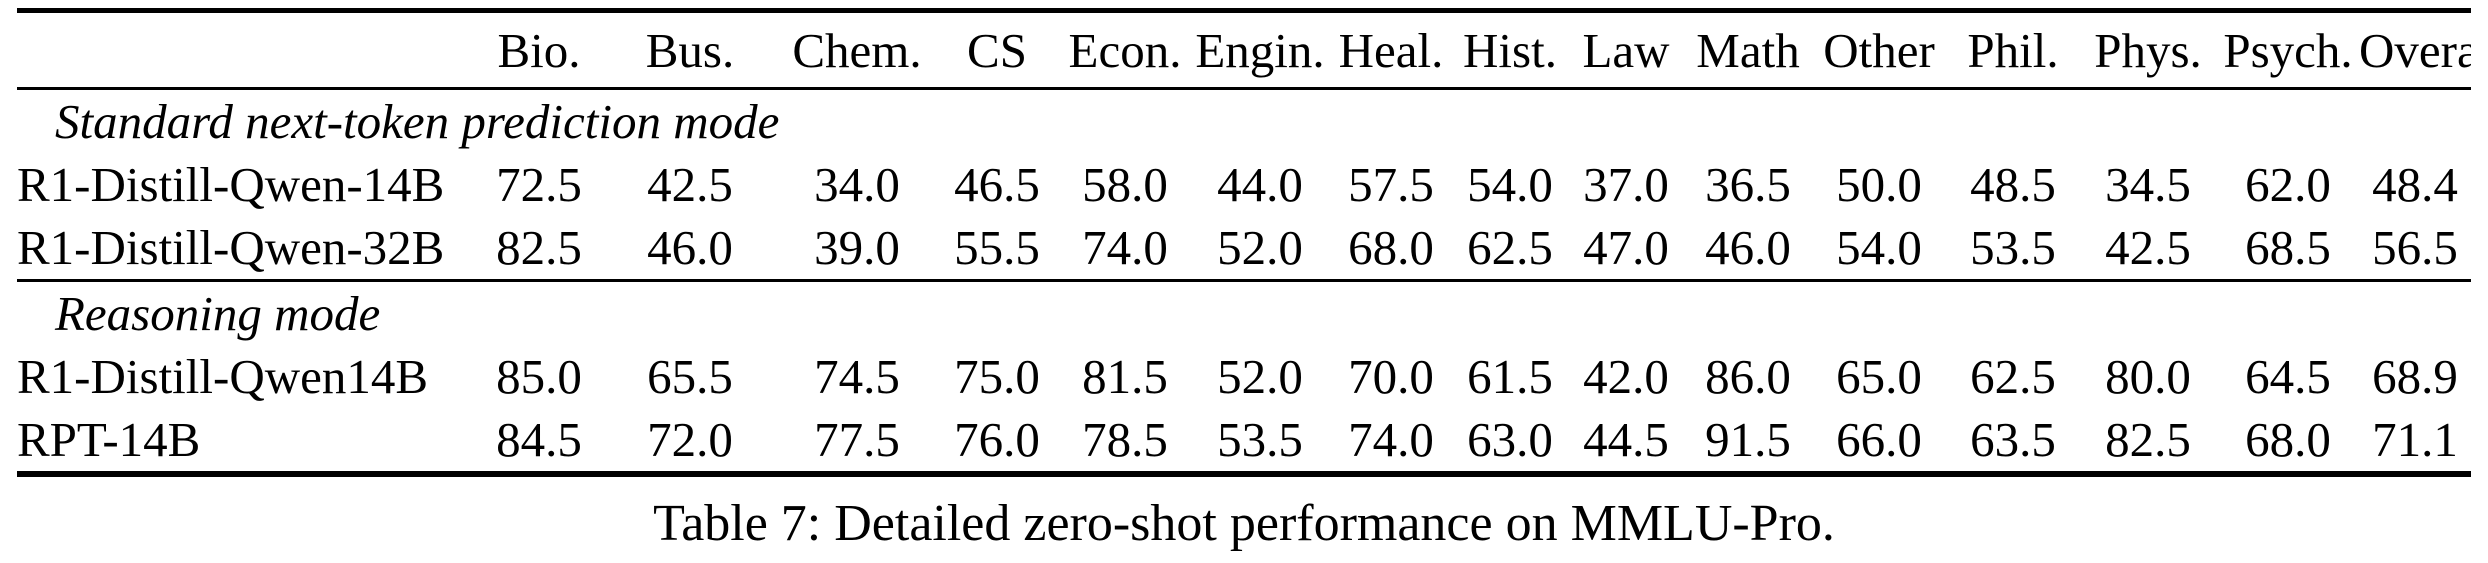  I want to click on score-cell: 68.5, so click(2288, 247).